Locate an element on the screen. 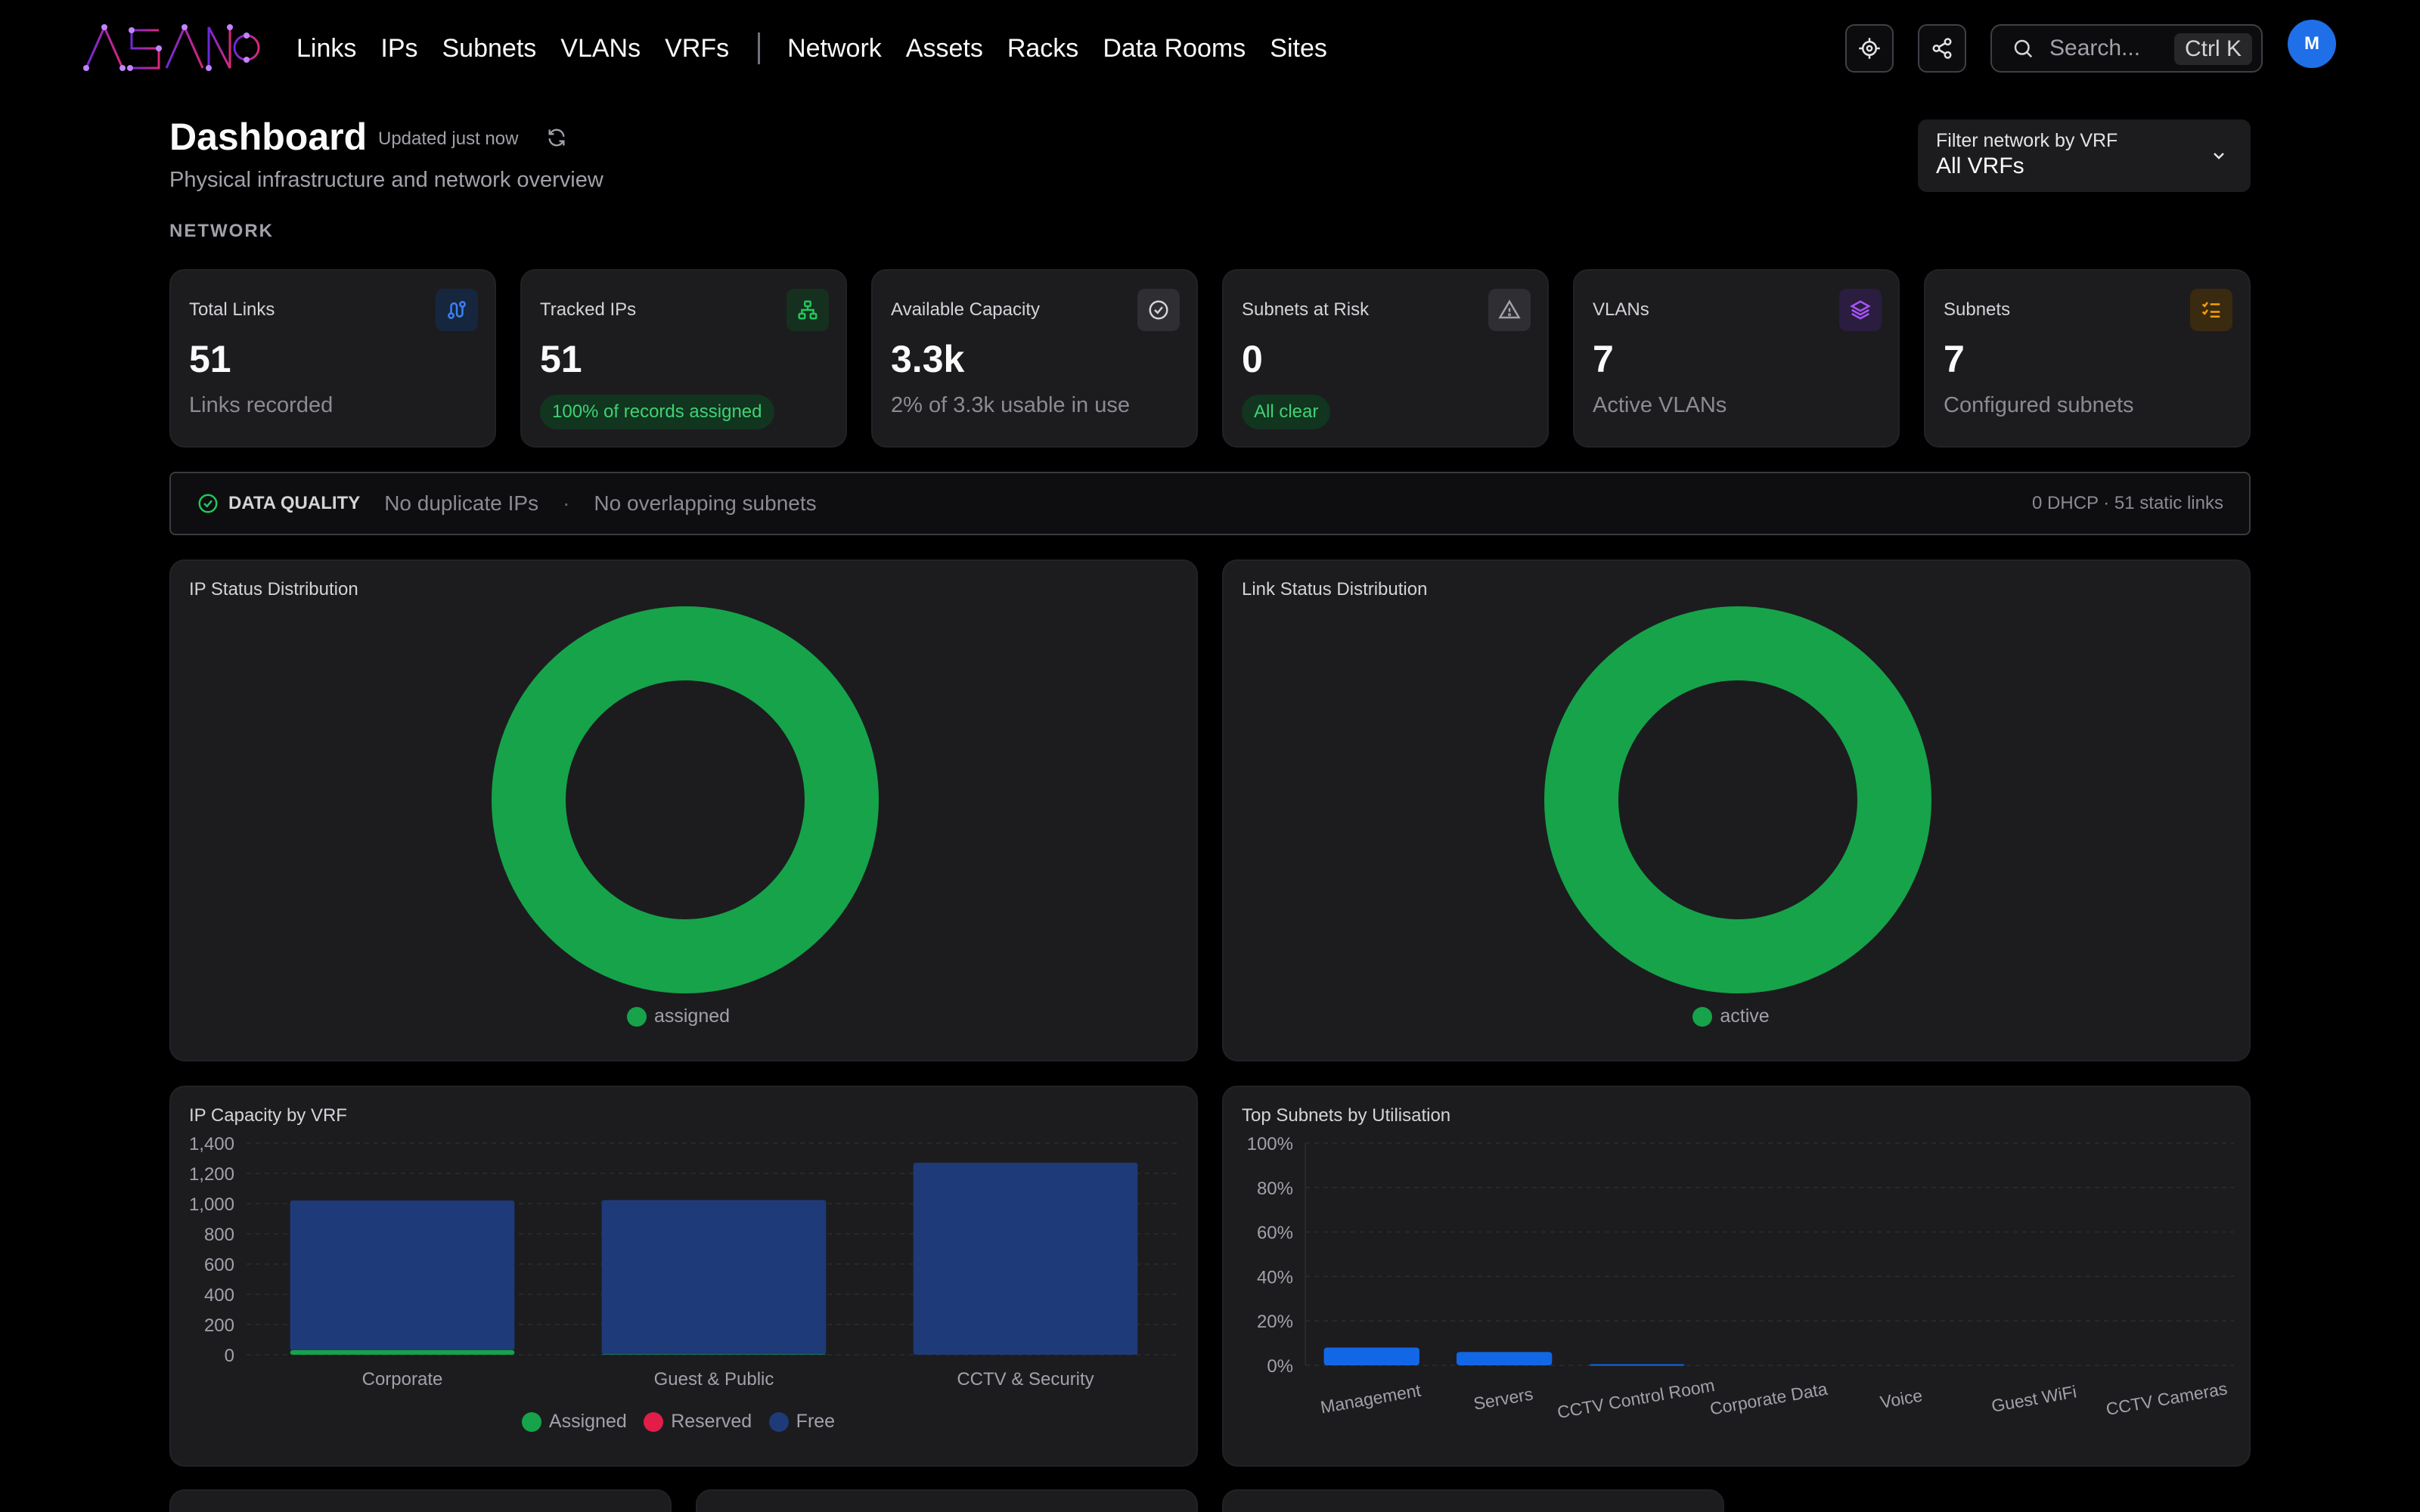 Image resolution: width=2420 pixels, height=1512 pixels. data-quality-summary: 0 DHCP · 51 static links is located at coordinates (2127, 503).